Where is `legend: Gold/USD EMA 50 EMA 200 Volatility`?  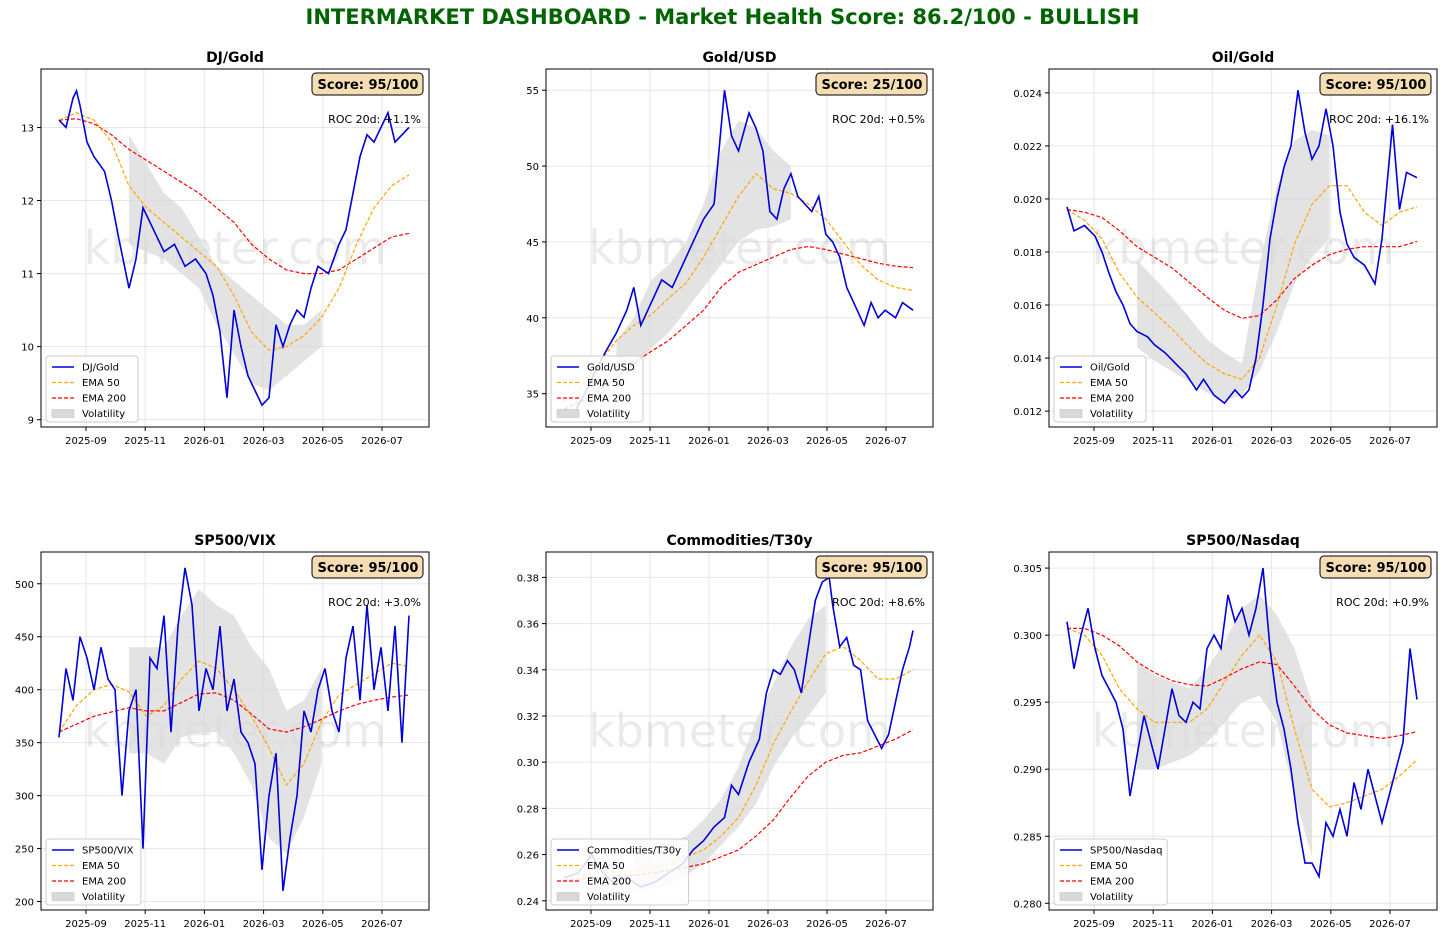
legend: Gold/USD EMA 50 EMA 200 Volatility is located at coordinates (597, 389).